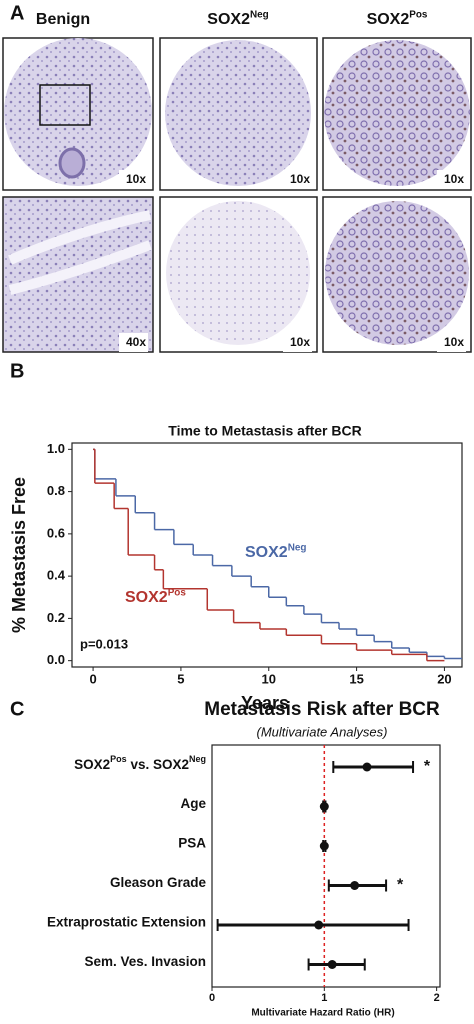  I want to click on column-title: SOX2Neg, so click(237, 18).